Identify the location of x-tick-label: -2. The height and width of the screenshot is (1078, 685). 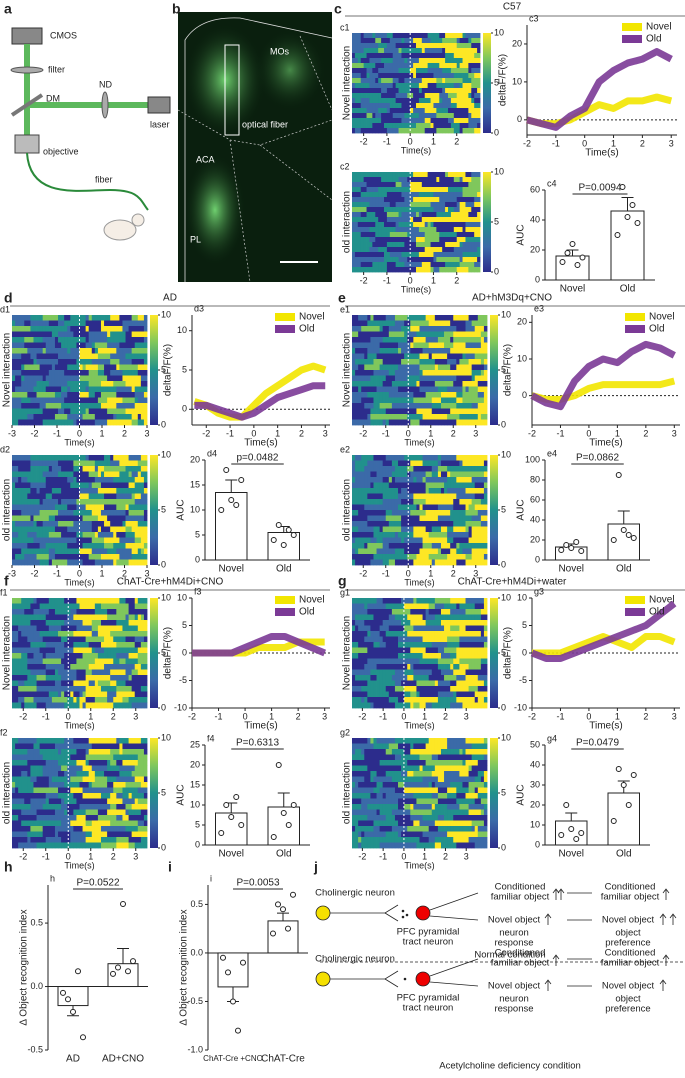
(364, 280).